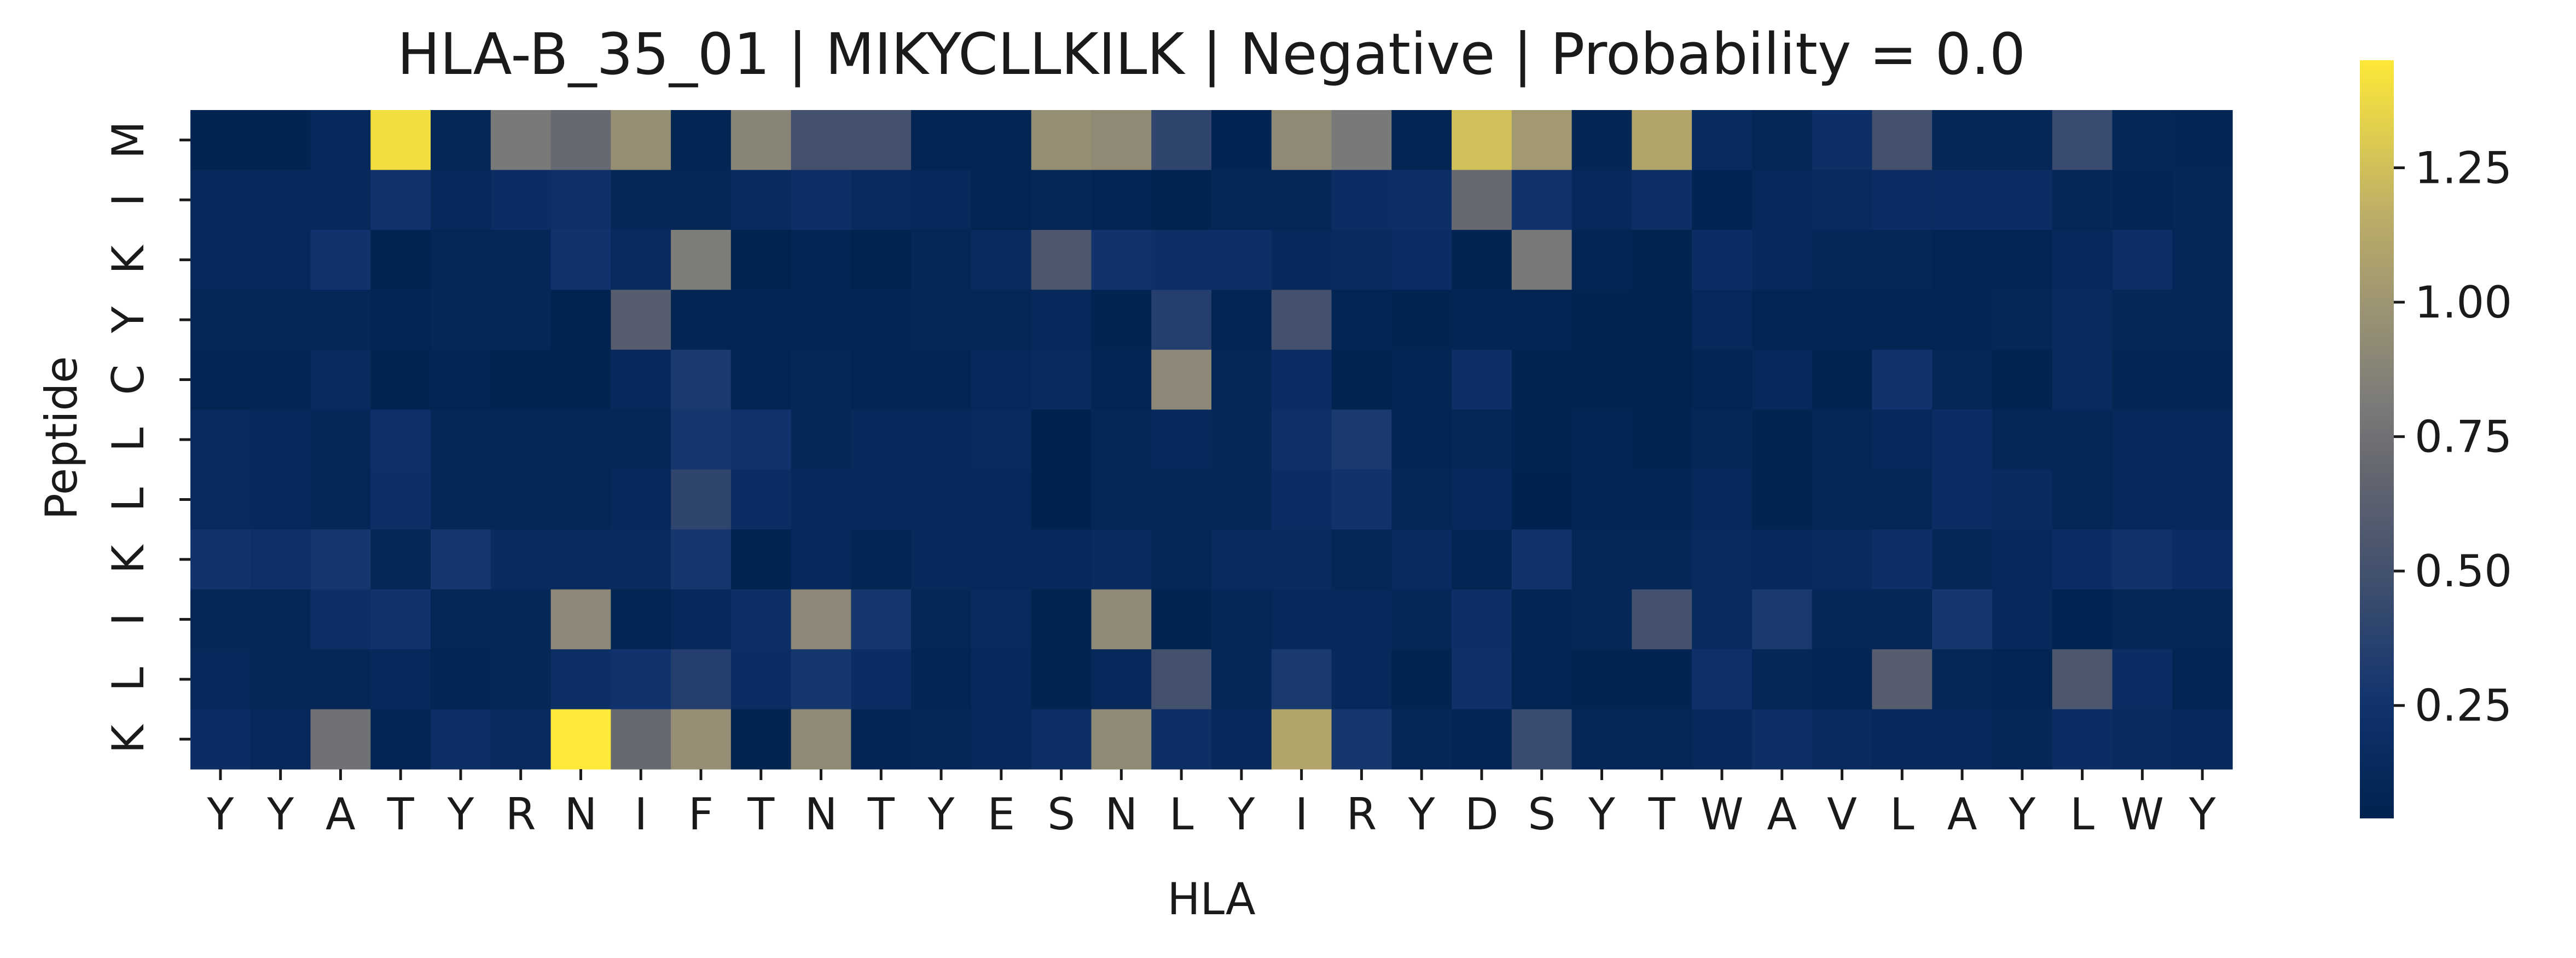  Describe the element at coordinates (640, 814) in the screenshot. I see `x-tick-label: I` at that location.